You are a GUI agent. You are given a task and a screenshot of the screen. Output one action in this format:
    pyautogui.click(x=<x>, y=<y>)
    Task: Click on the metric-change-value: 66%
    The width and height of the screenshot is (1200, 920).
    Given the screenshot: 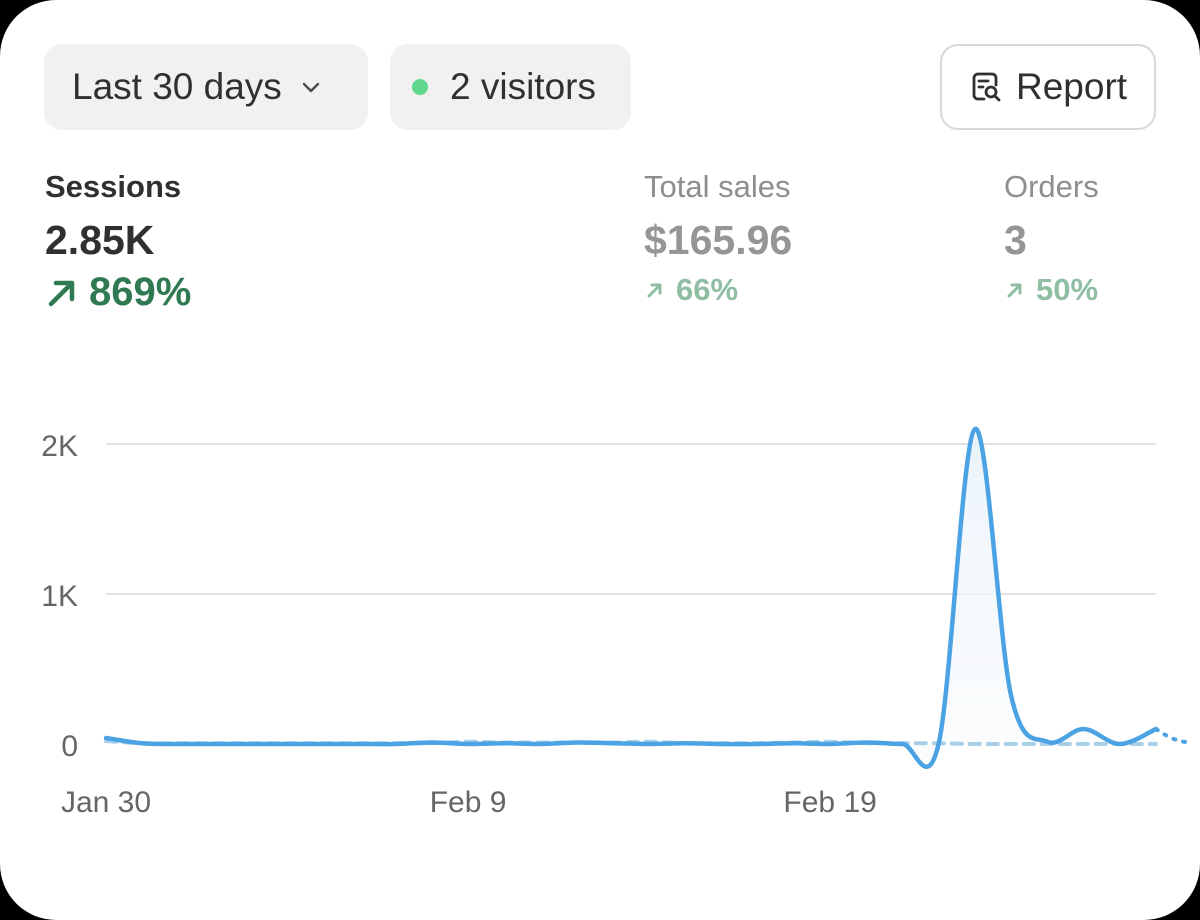 What is the action you would take?
    pyautogui.click(x=707, y=289)
    